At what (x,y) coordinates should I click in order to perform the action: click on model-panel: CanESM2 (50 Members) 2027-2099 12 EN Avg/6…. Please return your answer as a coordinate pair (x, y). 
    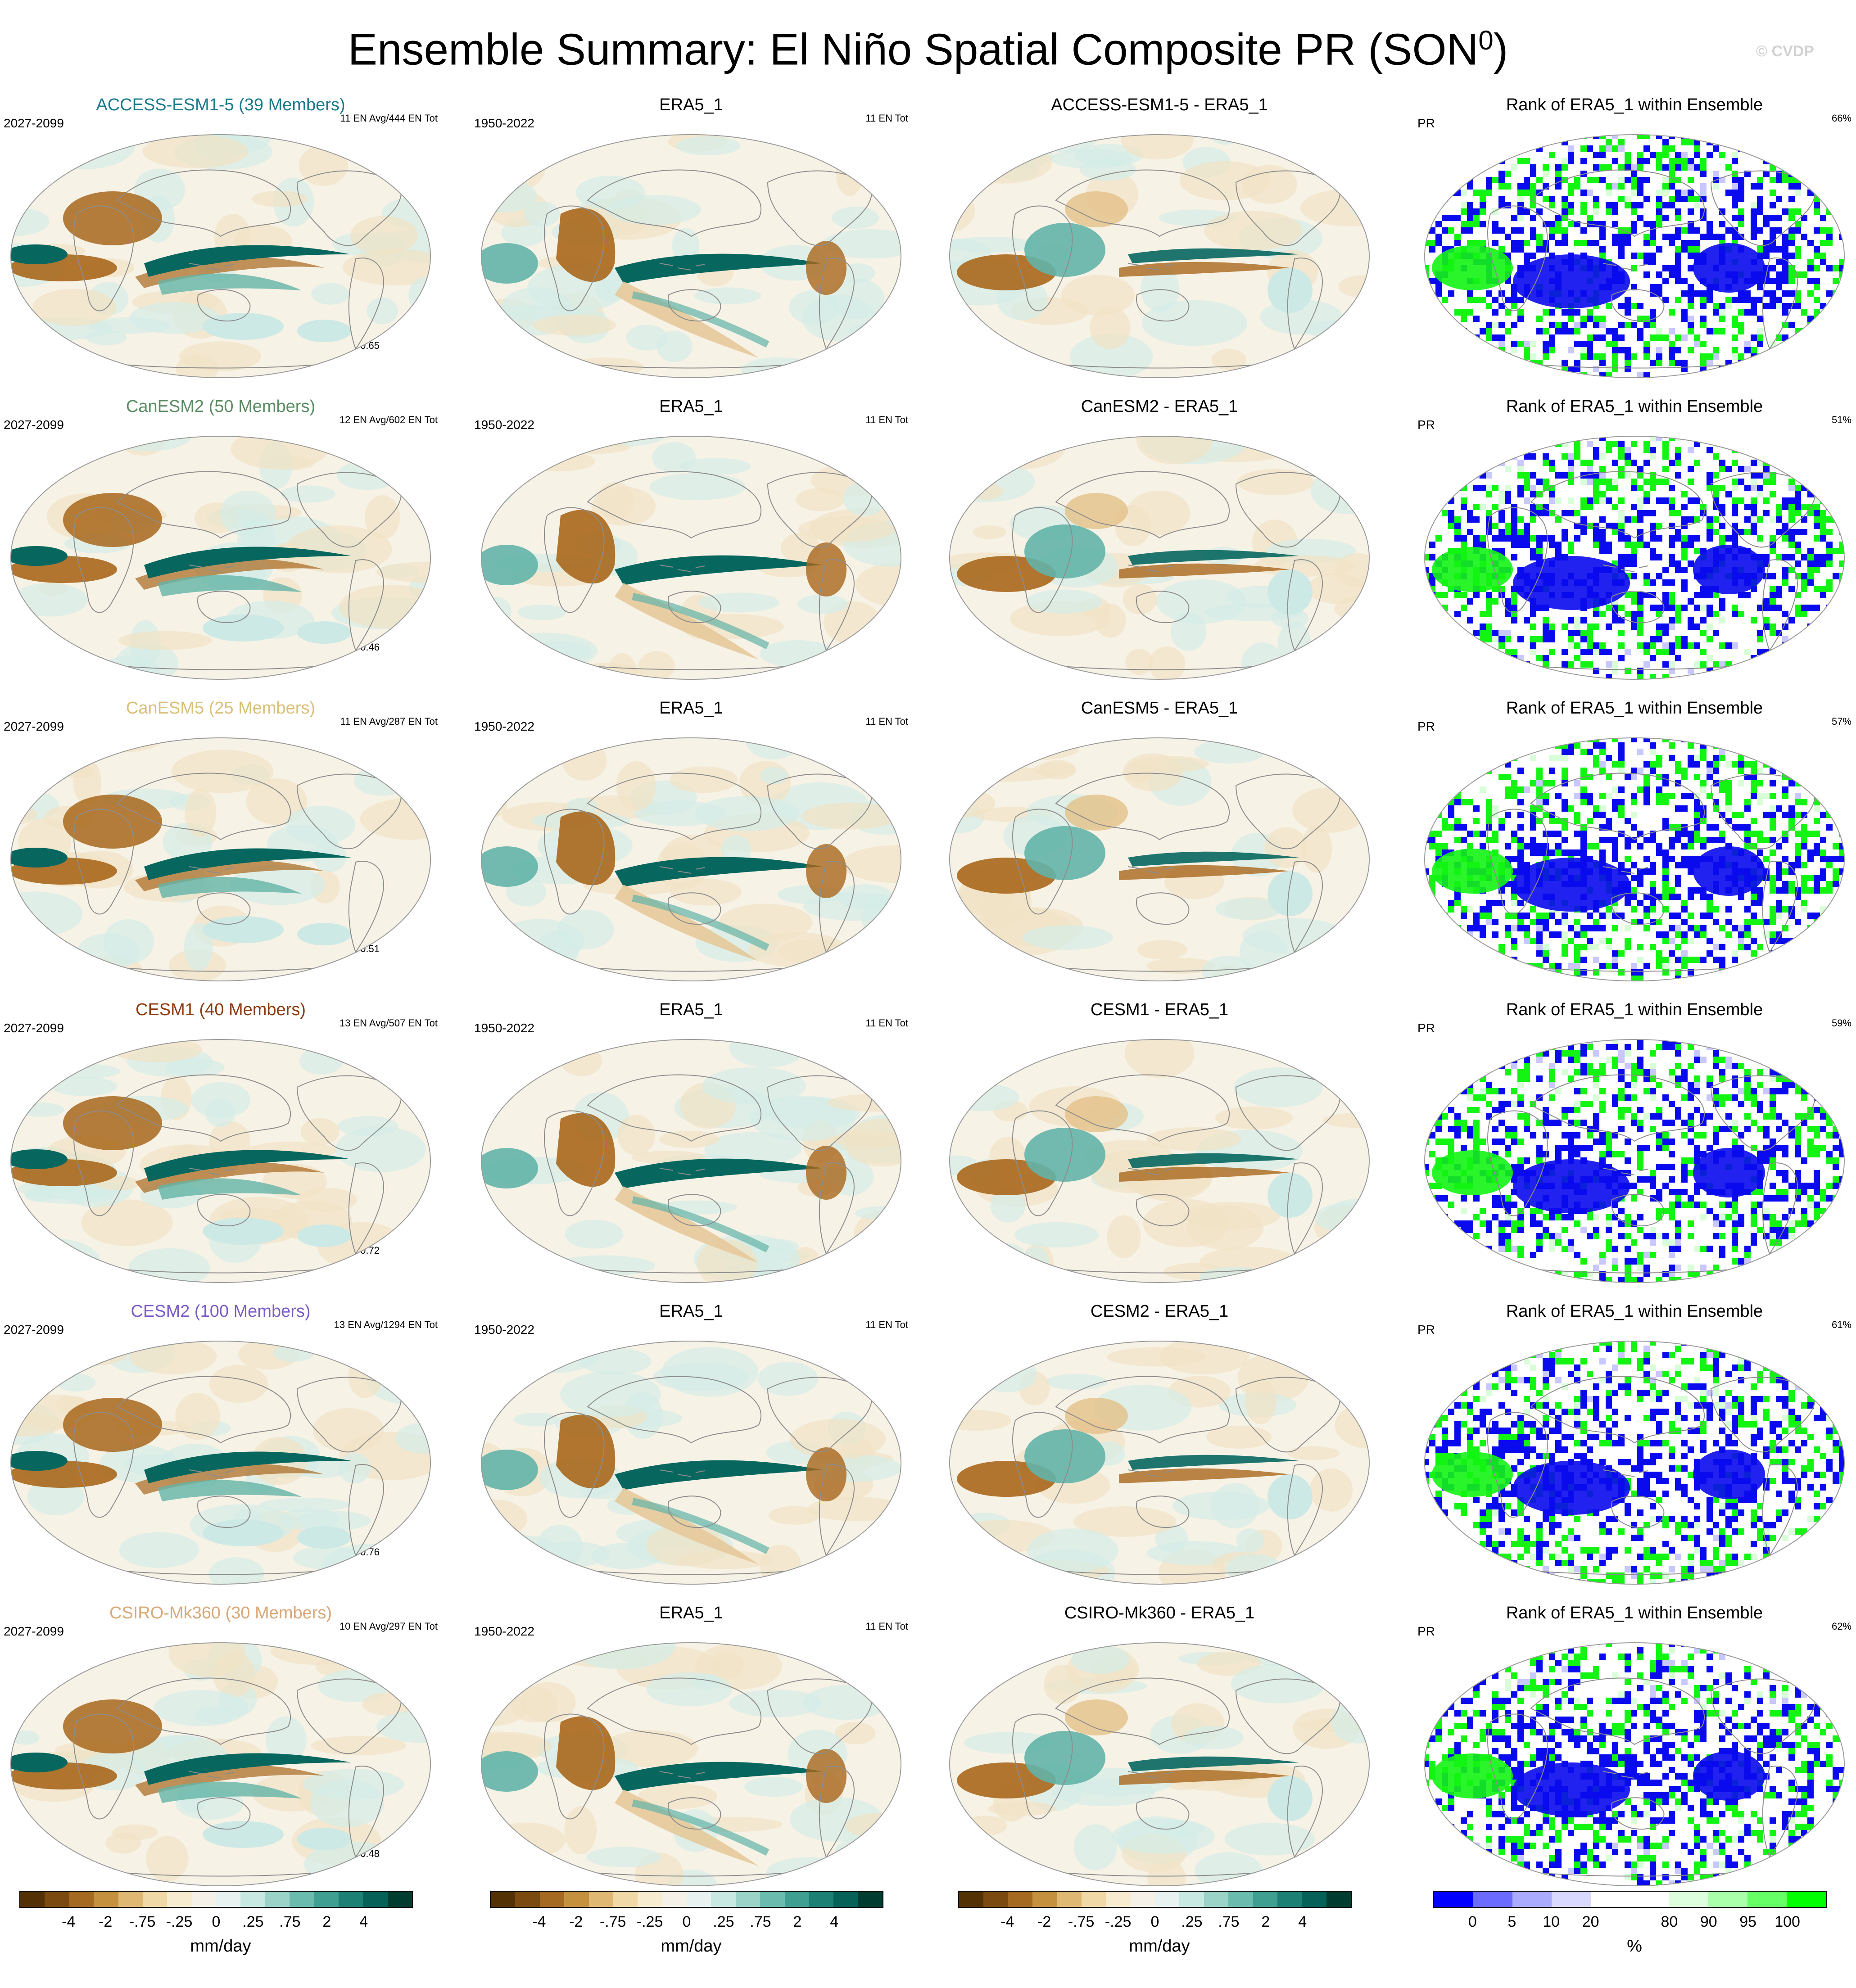
    Looking at the image, I should click on (221, 540).